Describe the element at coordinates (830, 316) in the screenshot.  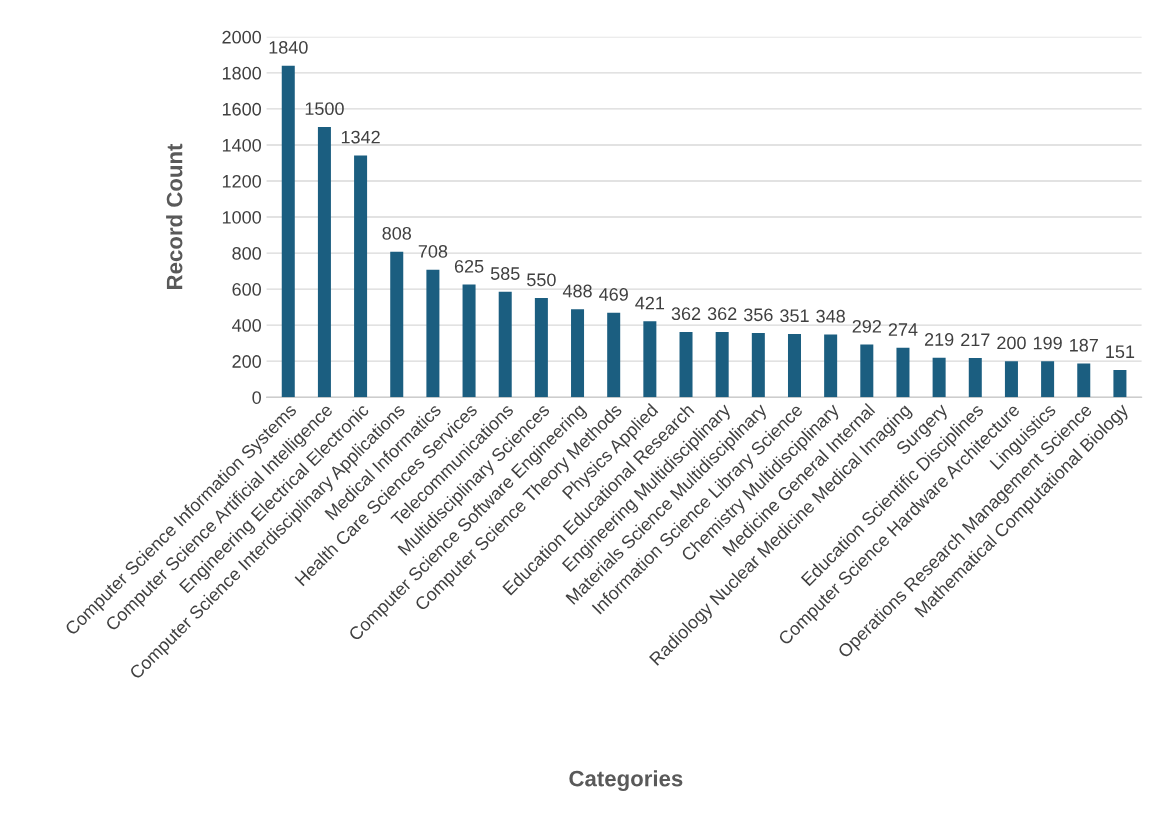
I see `data-label: 348` at that location.